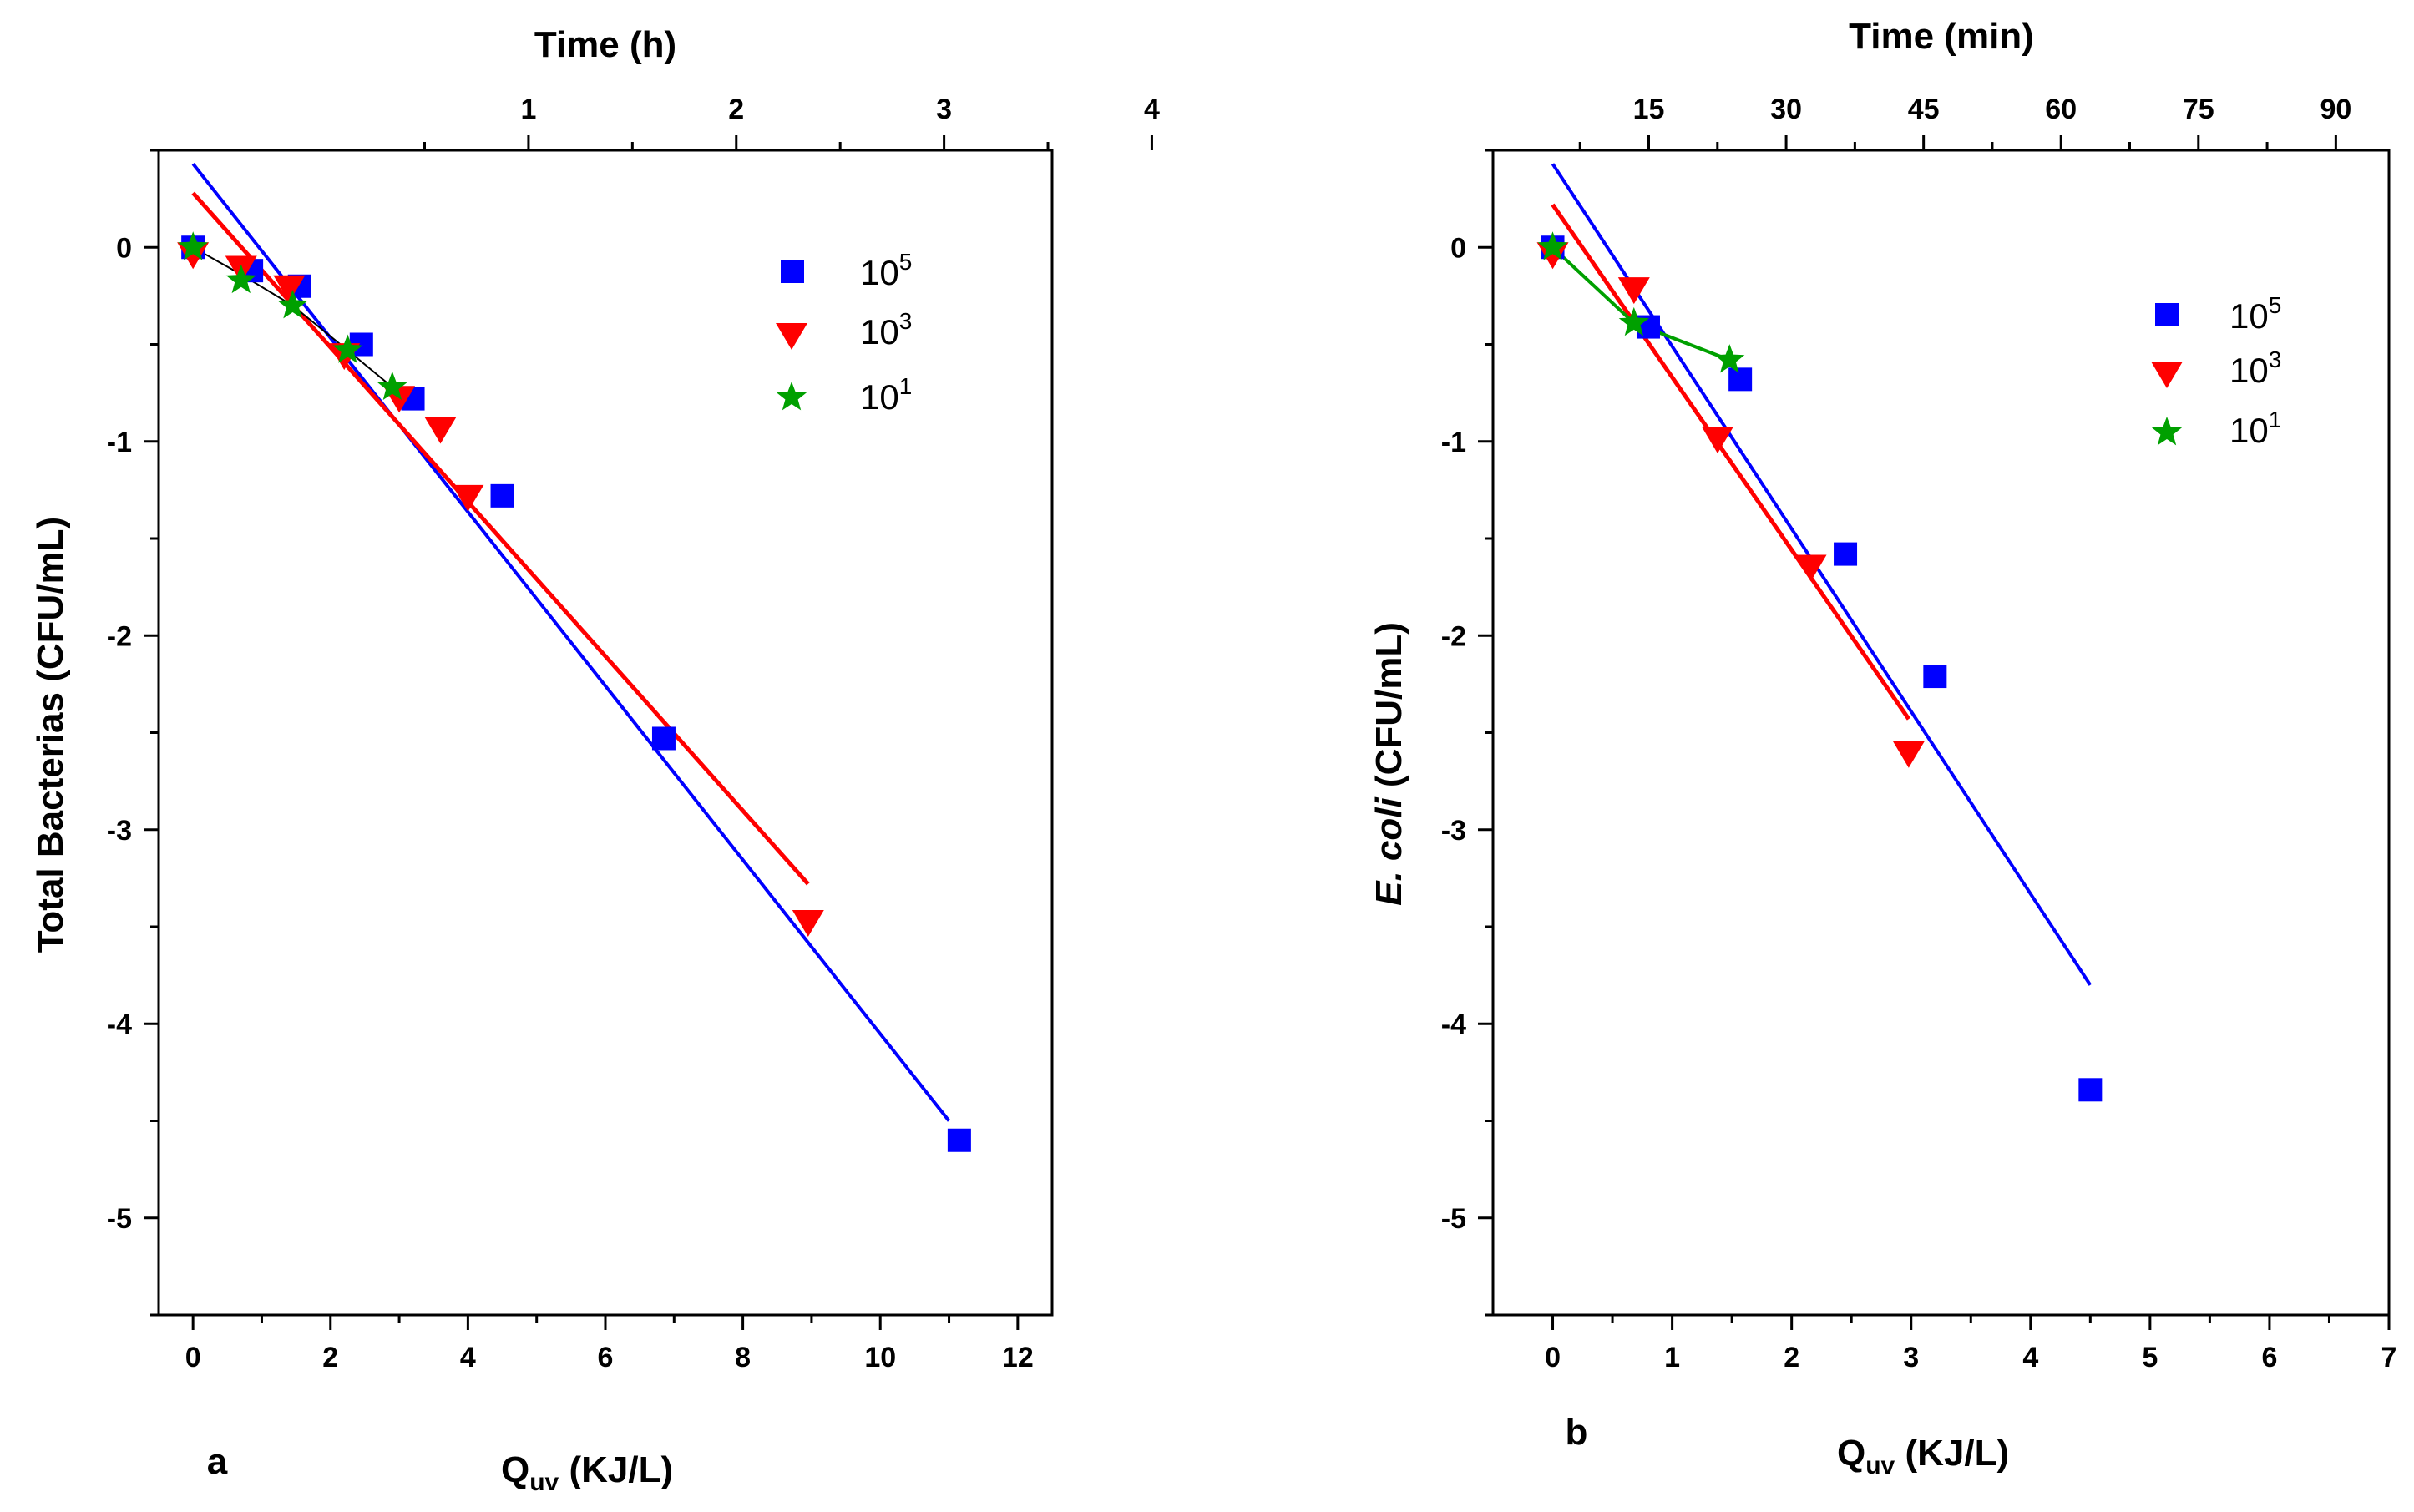 This screenshot has height=1512, width=2414. I want to click on panel-b-x-axis-title: Quv (KJ/L), so click(1923, 1456).